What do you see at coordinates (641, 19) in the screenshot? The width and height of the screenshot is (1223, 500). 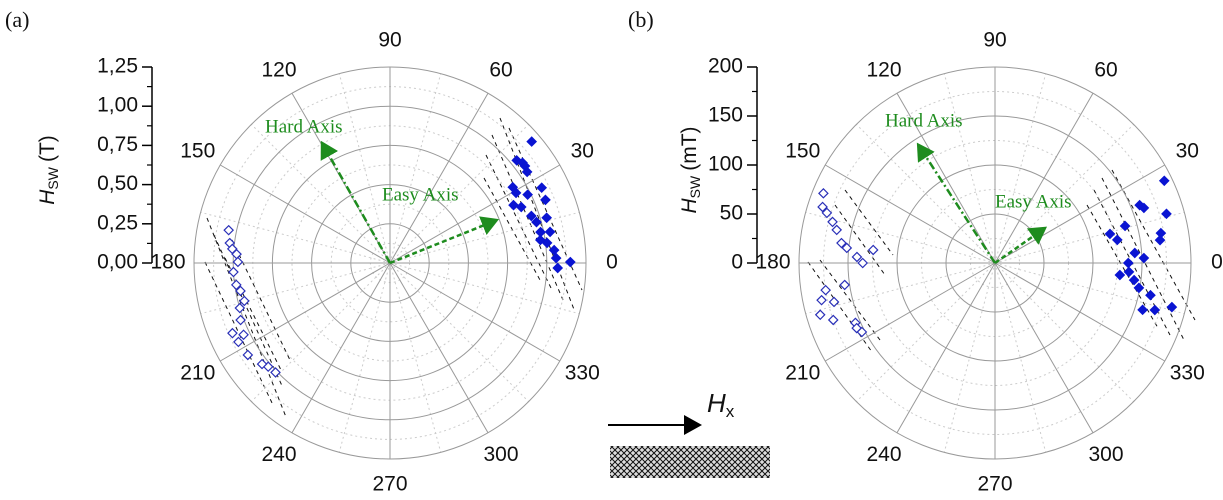 I see `panel-label: (b)` at bounding box center [641, 19].